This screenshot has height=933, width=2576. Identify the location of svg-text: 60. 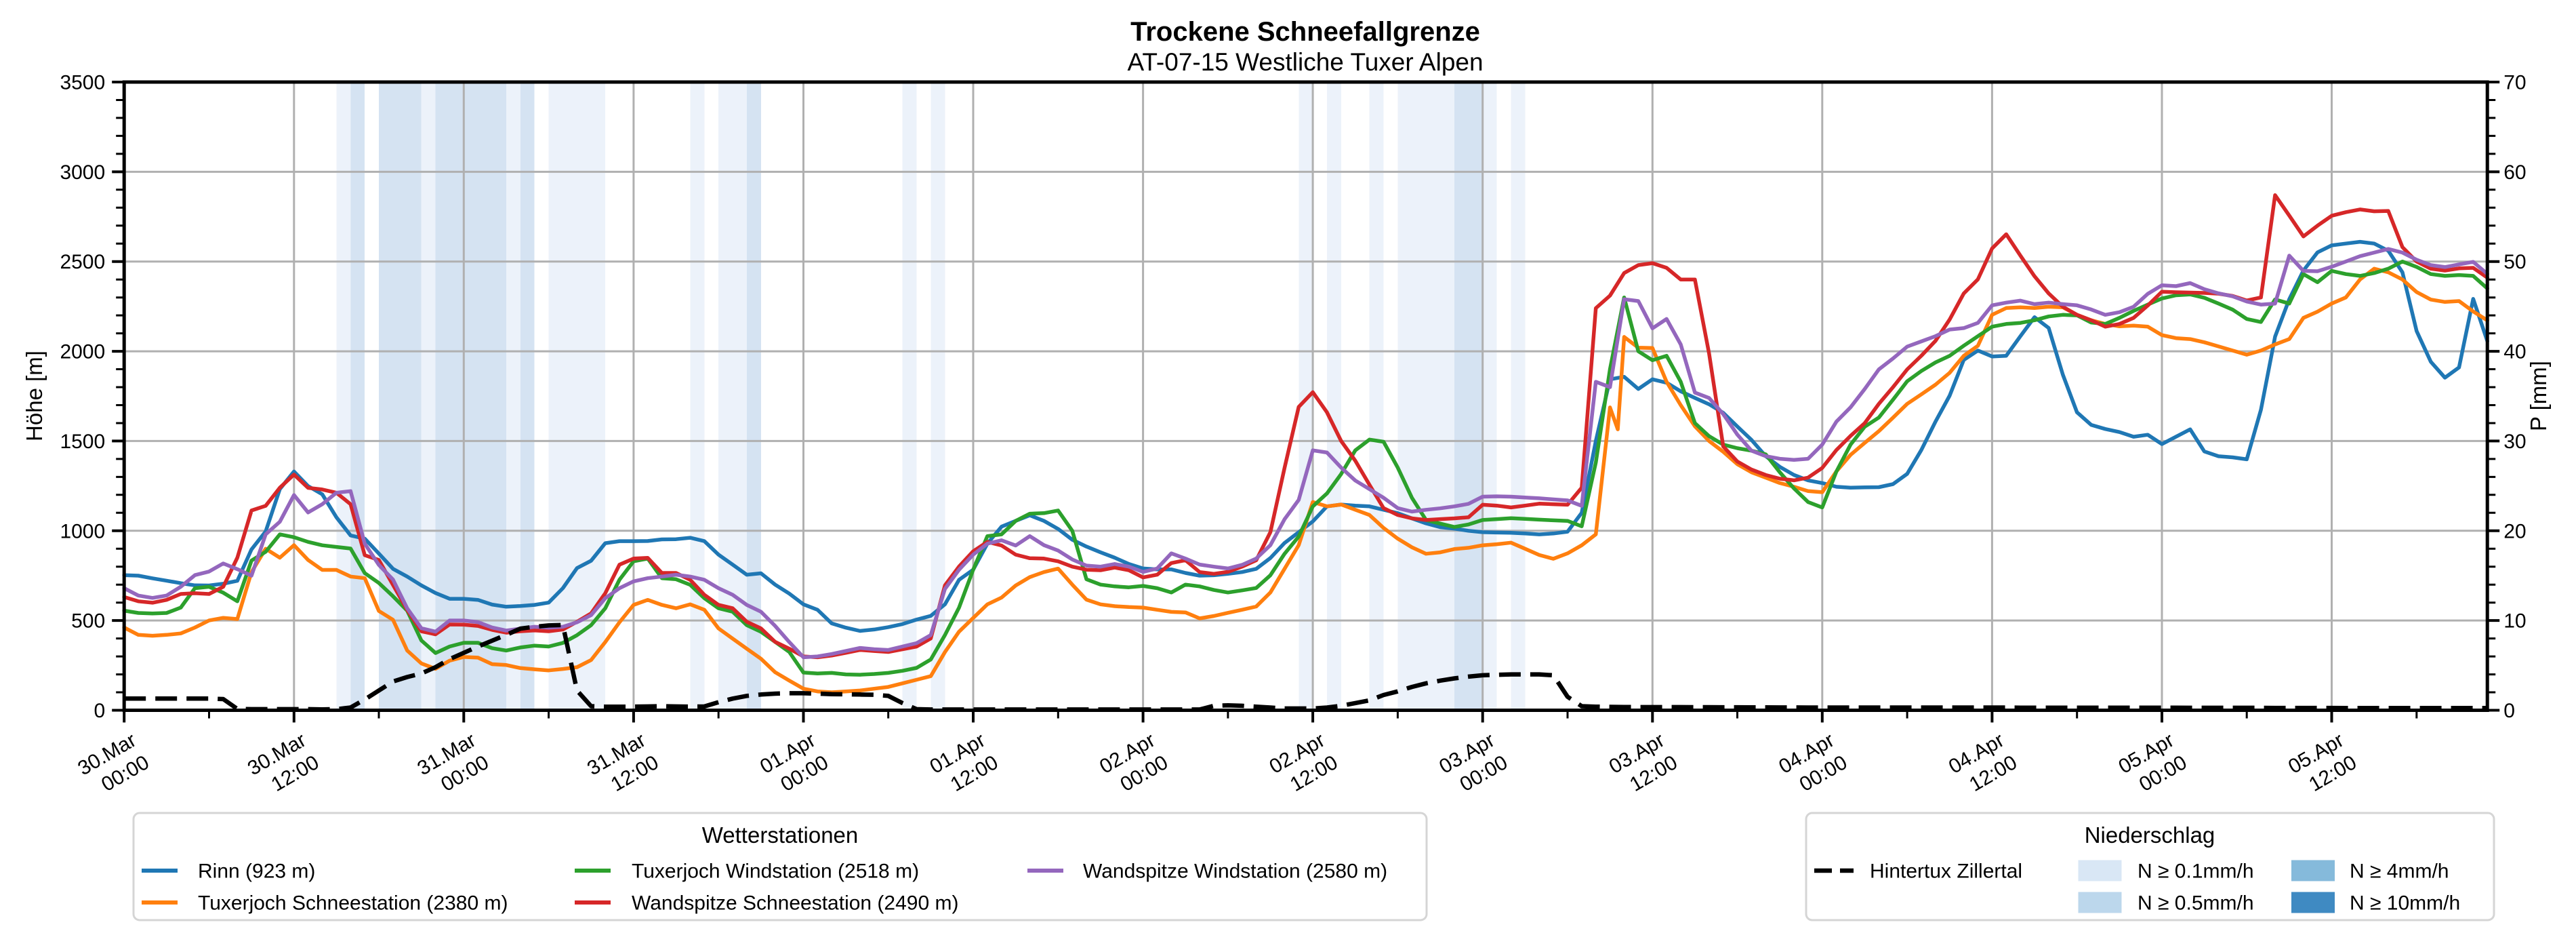
(2514, 172).